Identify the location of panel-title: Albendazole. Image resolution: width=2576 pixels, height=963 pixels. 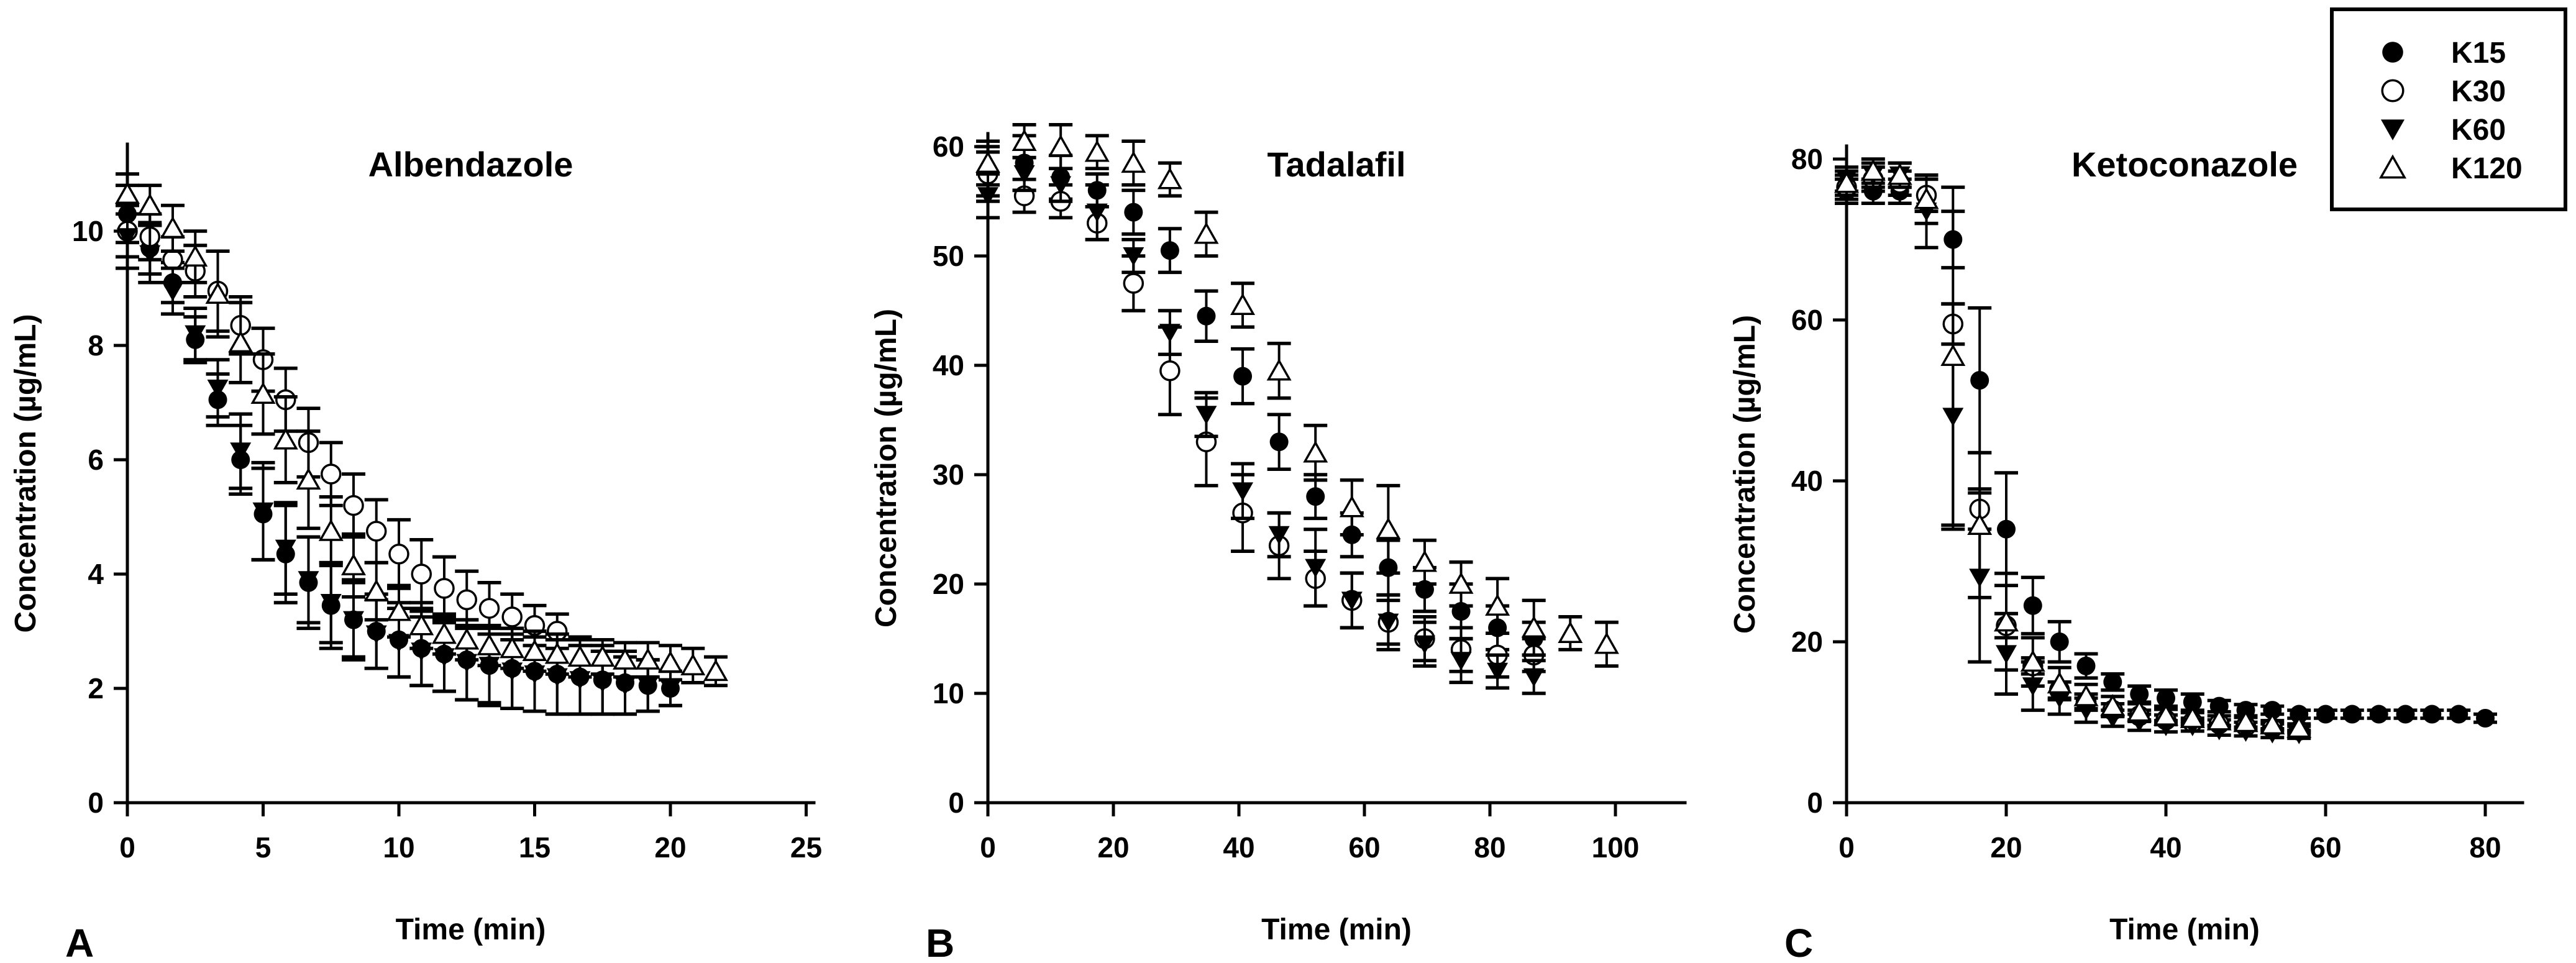
(470, 165).